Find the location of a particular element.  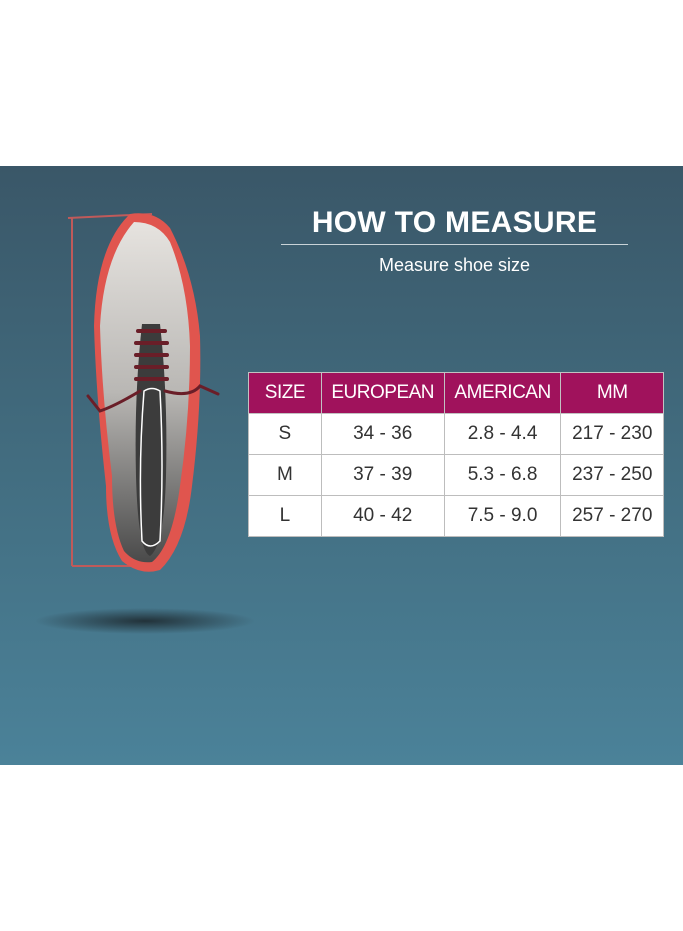

table-header-row: SIZE EUROPEAN AMERICAN MM is located at coordinates (456, 393).